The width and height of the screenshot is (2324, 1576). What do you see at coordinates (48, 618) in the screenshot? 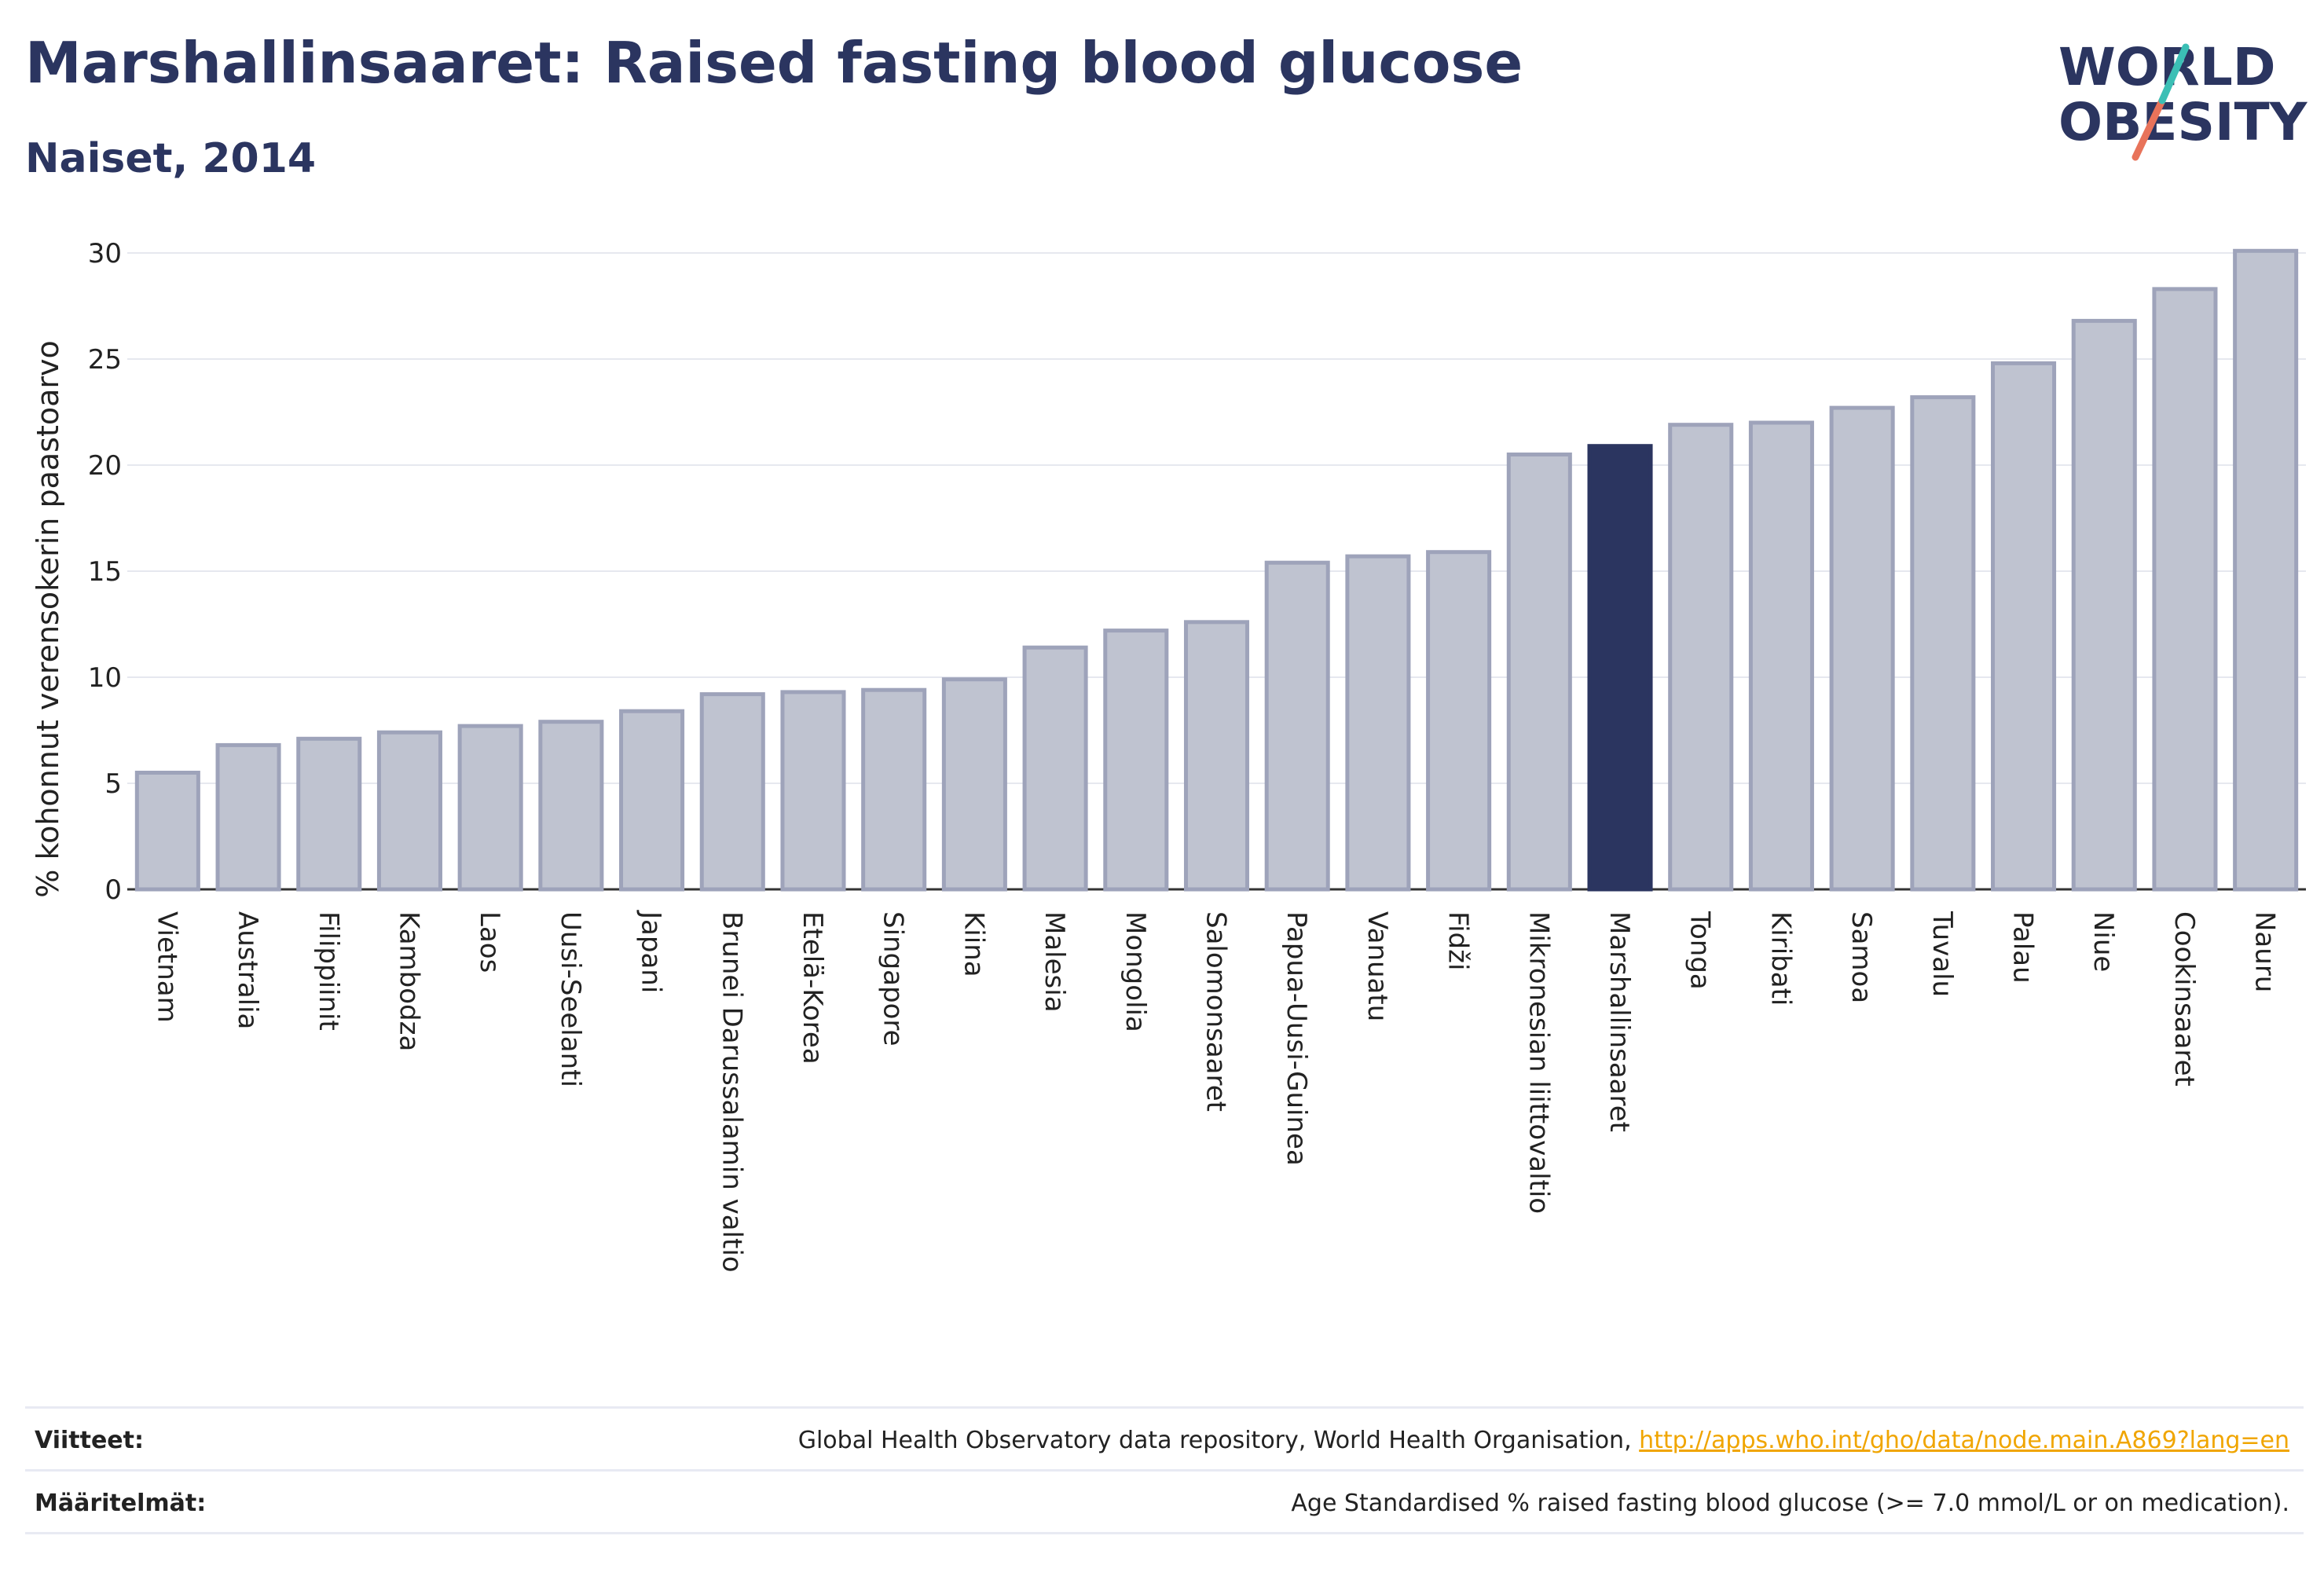
I see `y-axis-label: % kohonnut verensokerin paastoarvo` at bounding box center [48, 618].